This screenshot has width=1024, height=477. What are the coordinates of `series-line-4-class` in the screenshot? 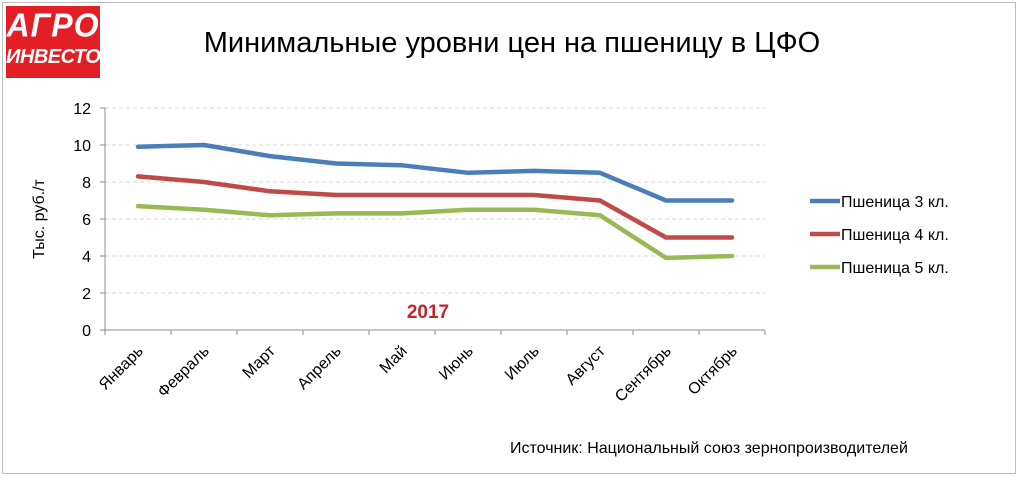 It's located at (435, 207).